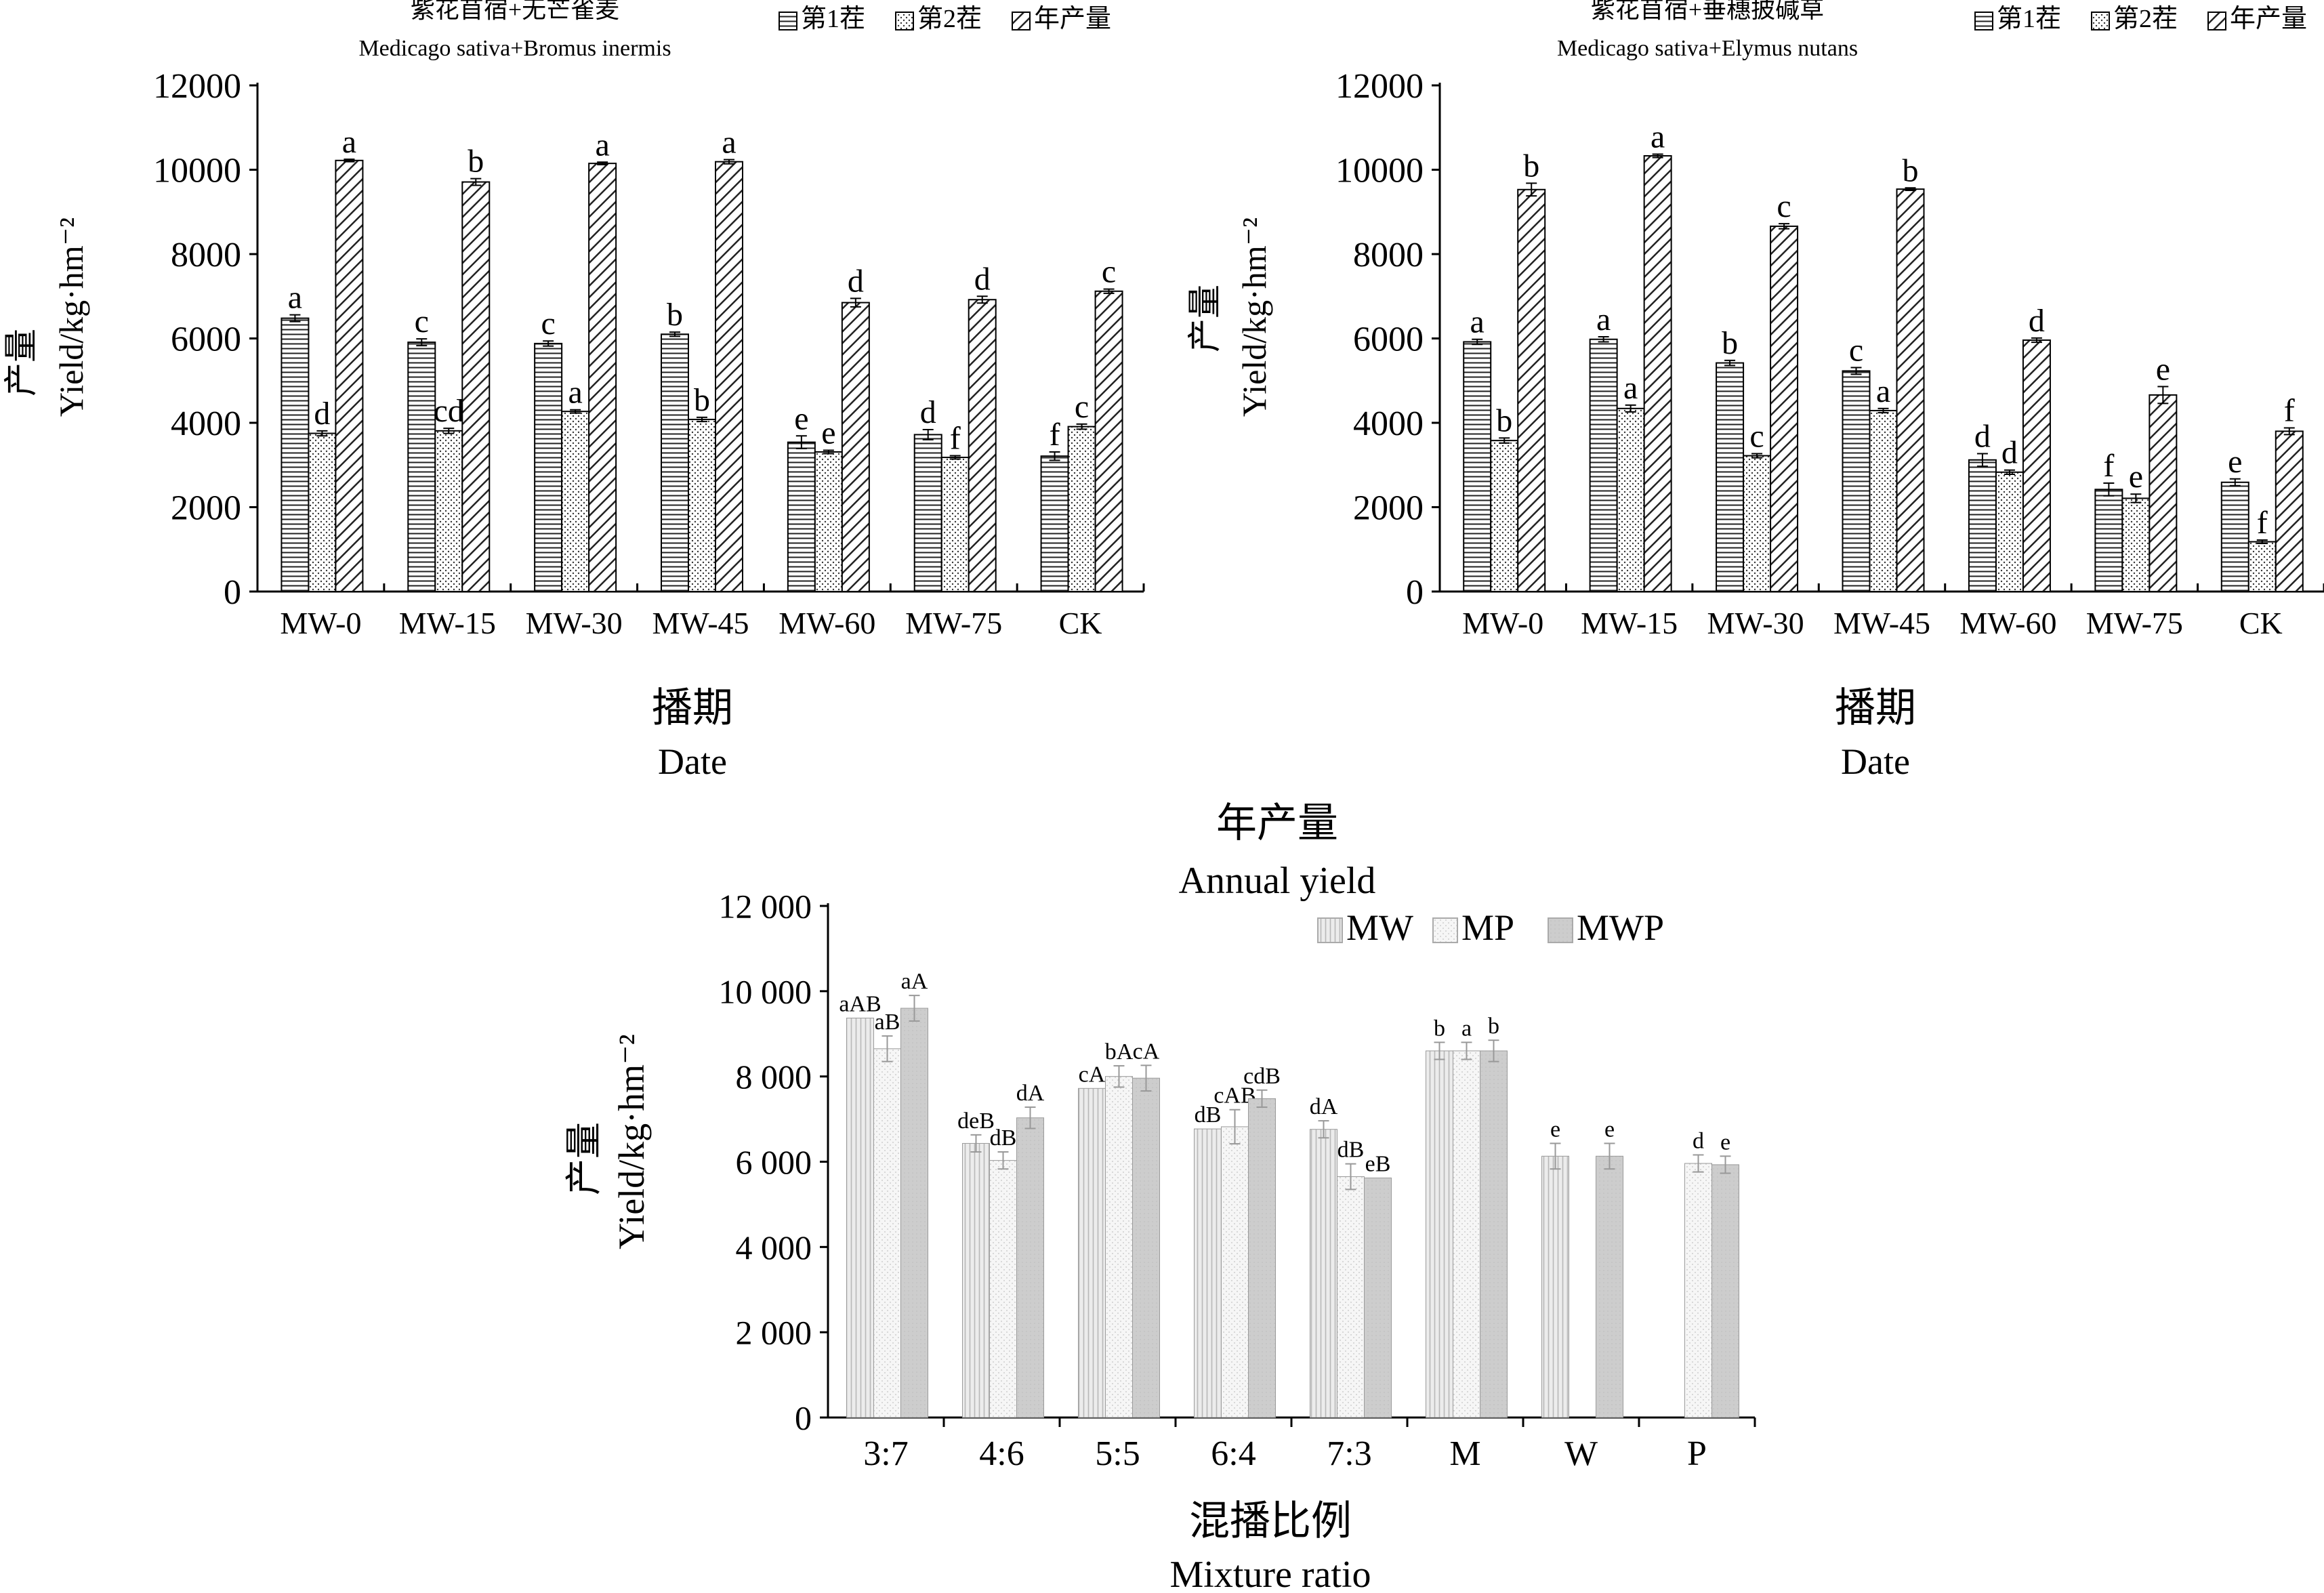  Describe the element at coordinates (774, 1162) in the screenshot. I see `y-tick-label: 6 000` at that location.